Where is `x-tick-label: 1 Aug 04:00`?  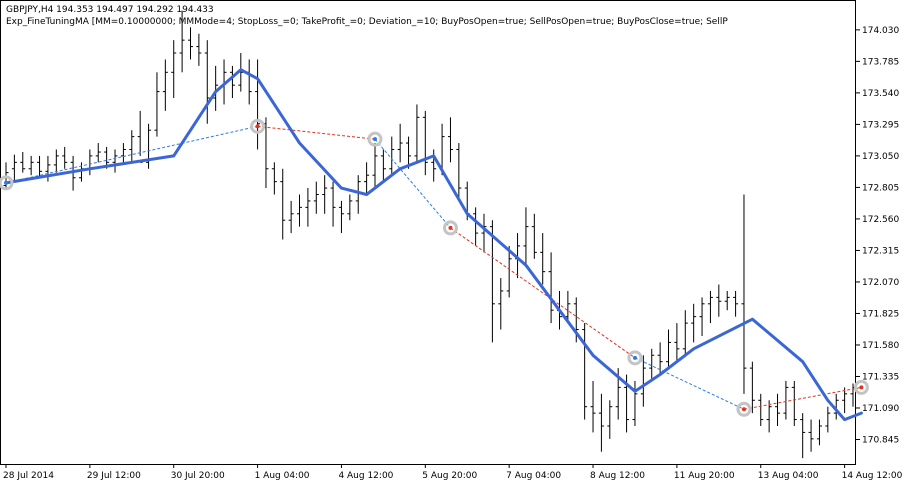 x-tick-label: 1 Aug 04:00 is located at coordinates (282, 476).